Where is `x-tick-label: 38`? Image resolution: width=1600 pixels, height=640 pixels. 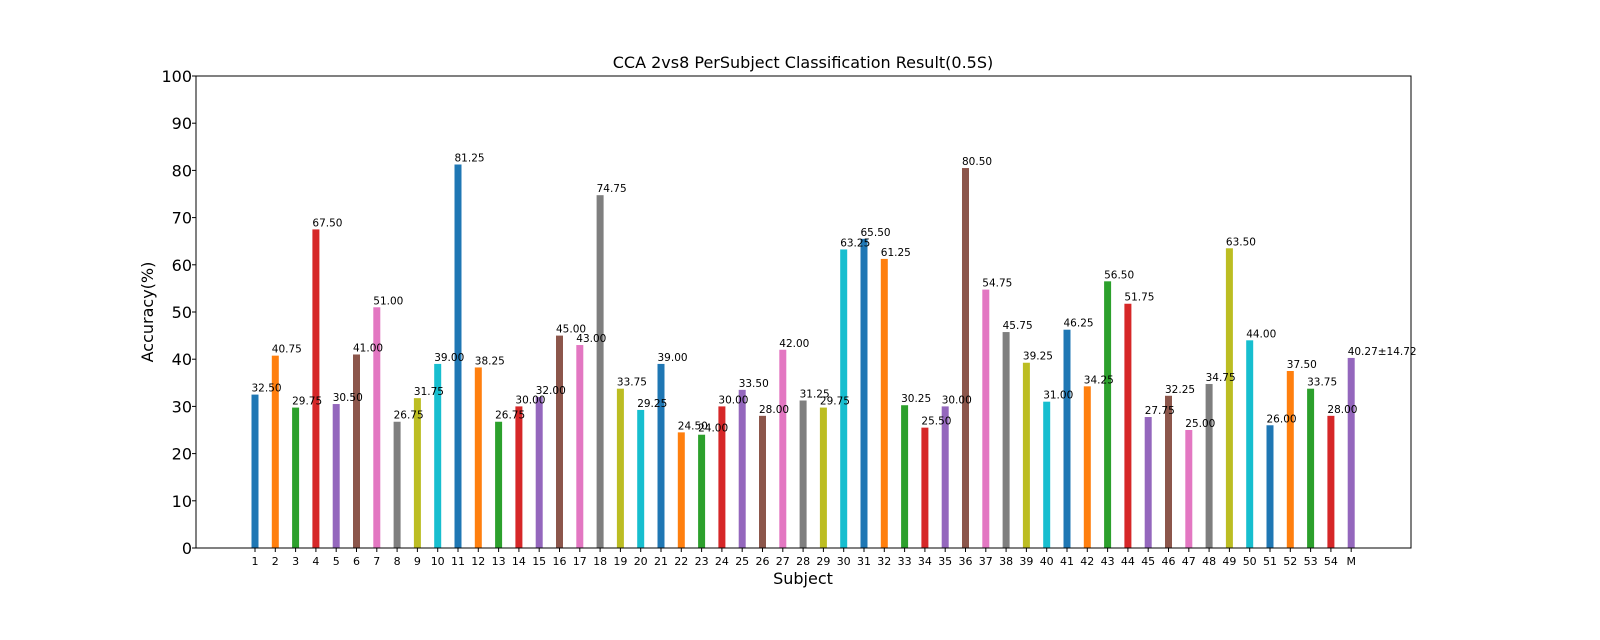 x-tick-label: 38 is located at coordinates (1006, 561).